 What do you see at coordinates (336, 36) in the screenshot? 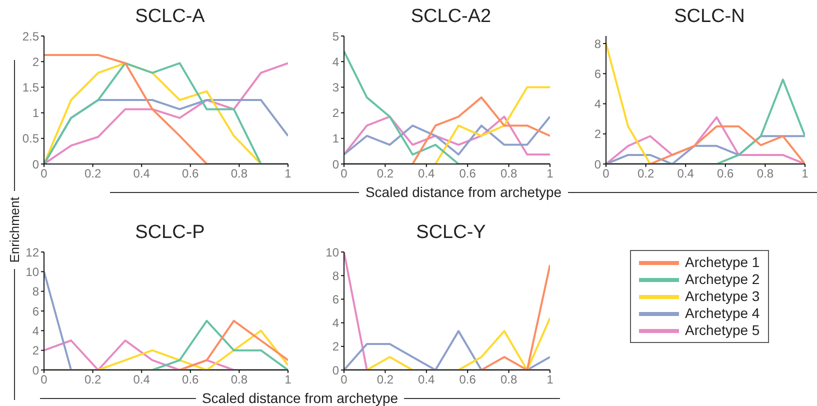
I see `y-tick-label: 5` at bounding box center [336, 36].